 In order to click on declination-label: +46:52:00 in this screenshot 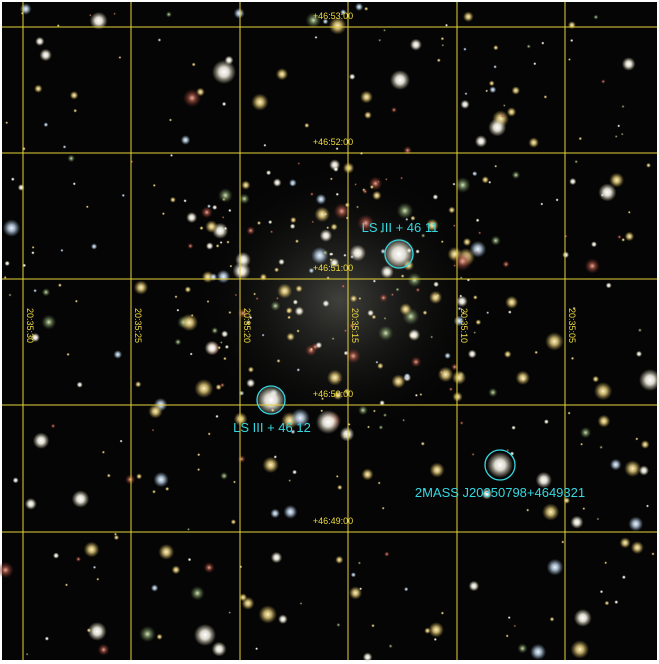, I will do `click(333, 142)`.